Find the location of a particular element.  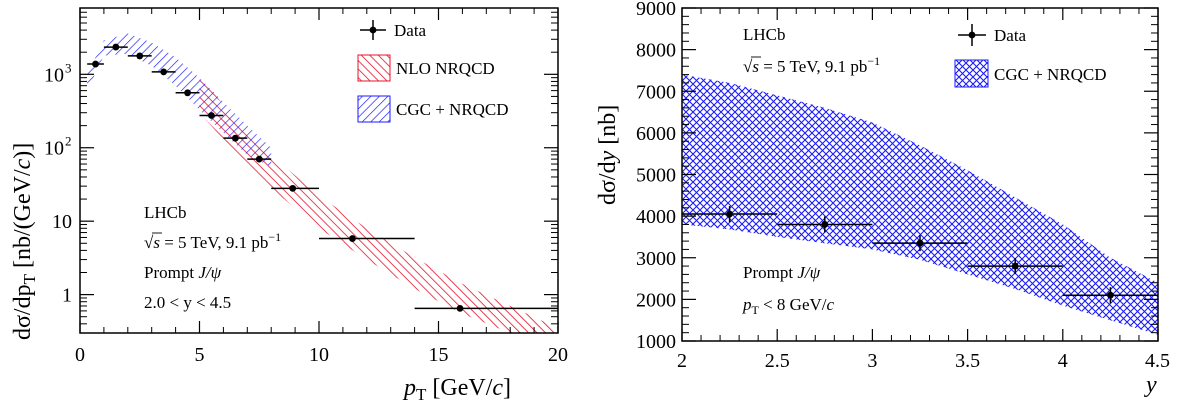

left-energy: = 5 TeV, 9.1 pb is located at coordinates (214, 242).